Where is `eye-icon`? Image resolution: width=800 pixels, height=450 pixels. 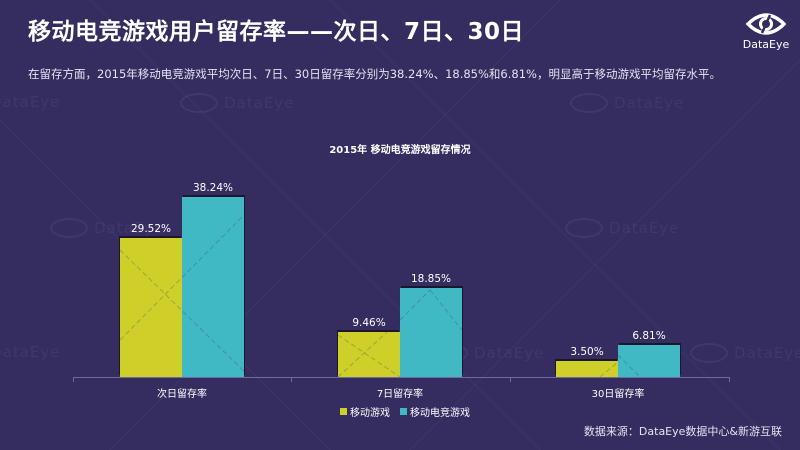
eye-icon is located at coordinates (766, 24).